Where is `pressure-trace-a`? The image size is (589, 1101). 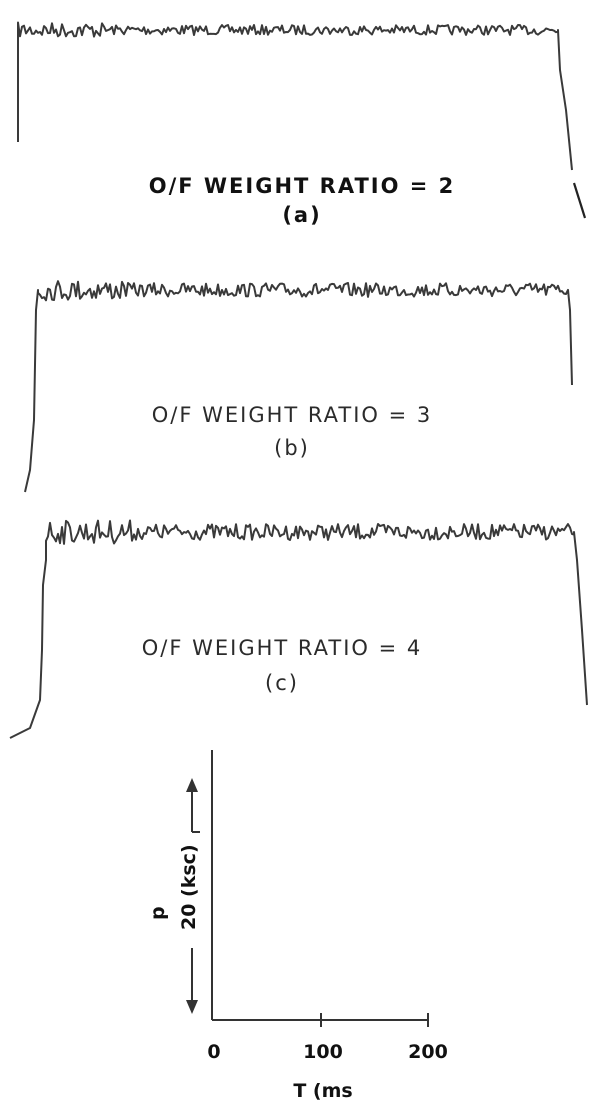
pressure-trace-a is located at coordinates (295, 96).